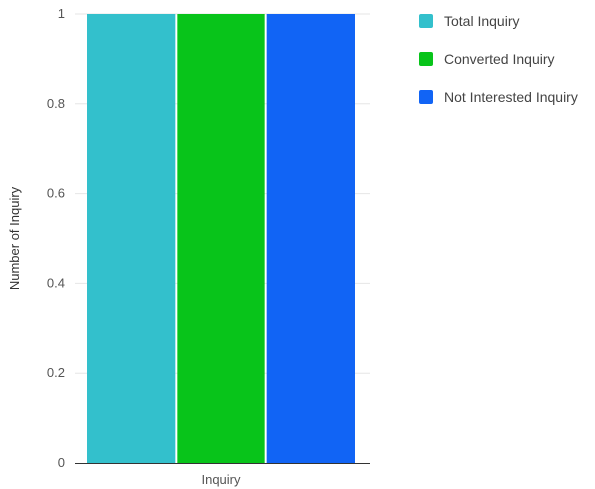  I want to click on legend-item-converted-inquiry: Converted Inquiry, so click(487, 59).